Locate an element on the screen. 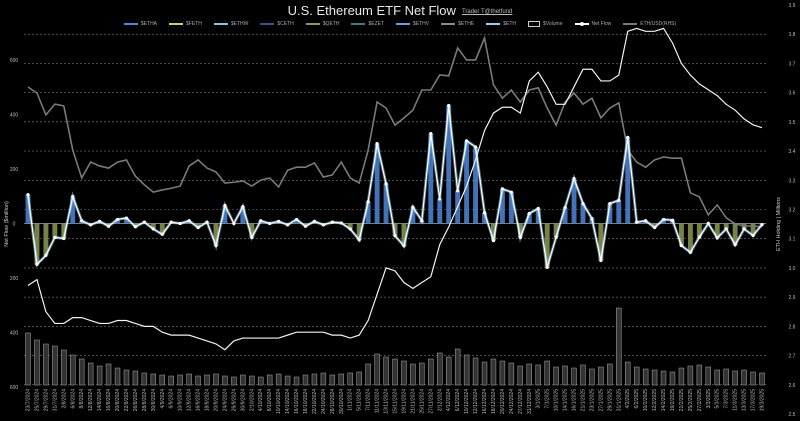 This screenshot has height=421, width=800. x-tick-label: 15/11/2024 is located at coordinates (396, 401).